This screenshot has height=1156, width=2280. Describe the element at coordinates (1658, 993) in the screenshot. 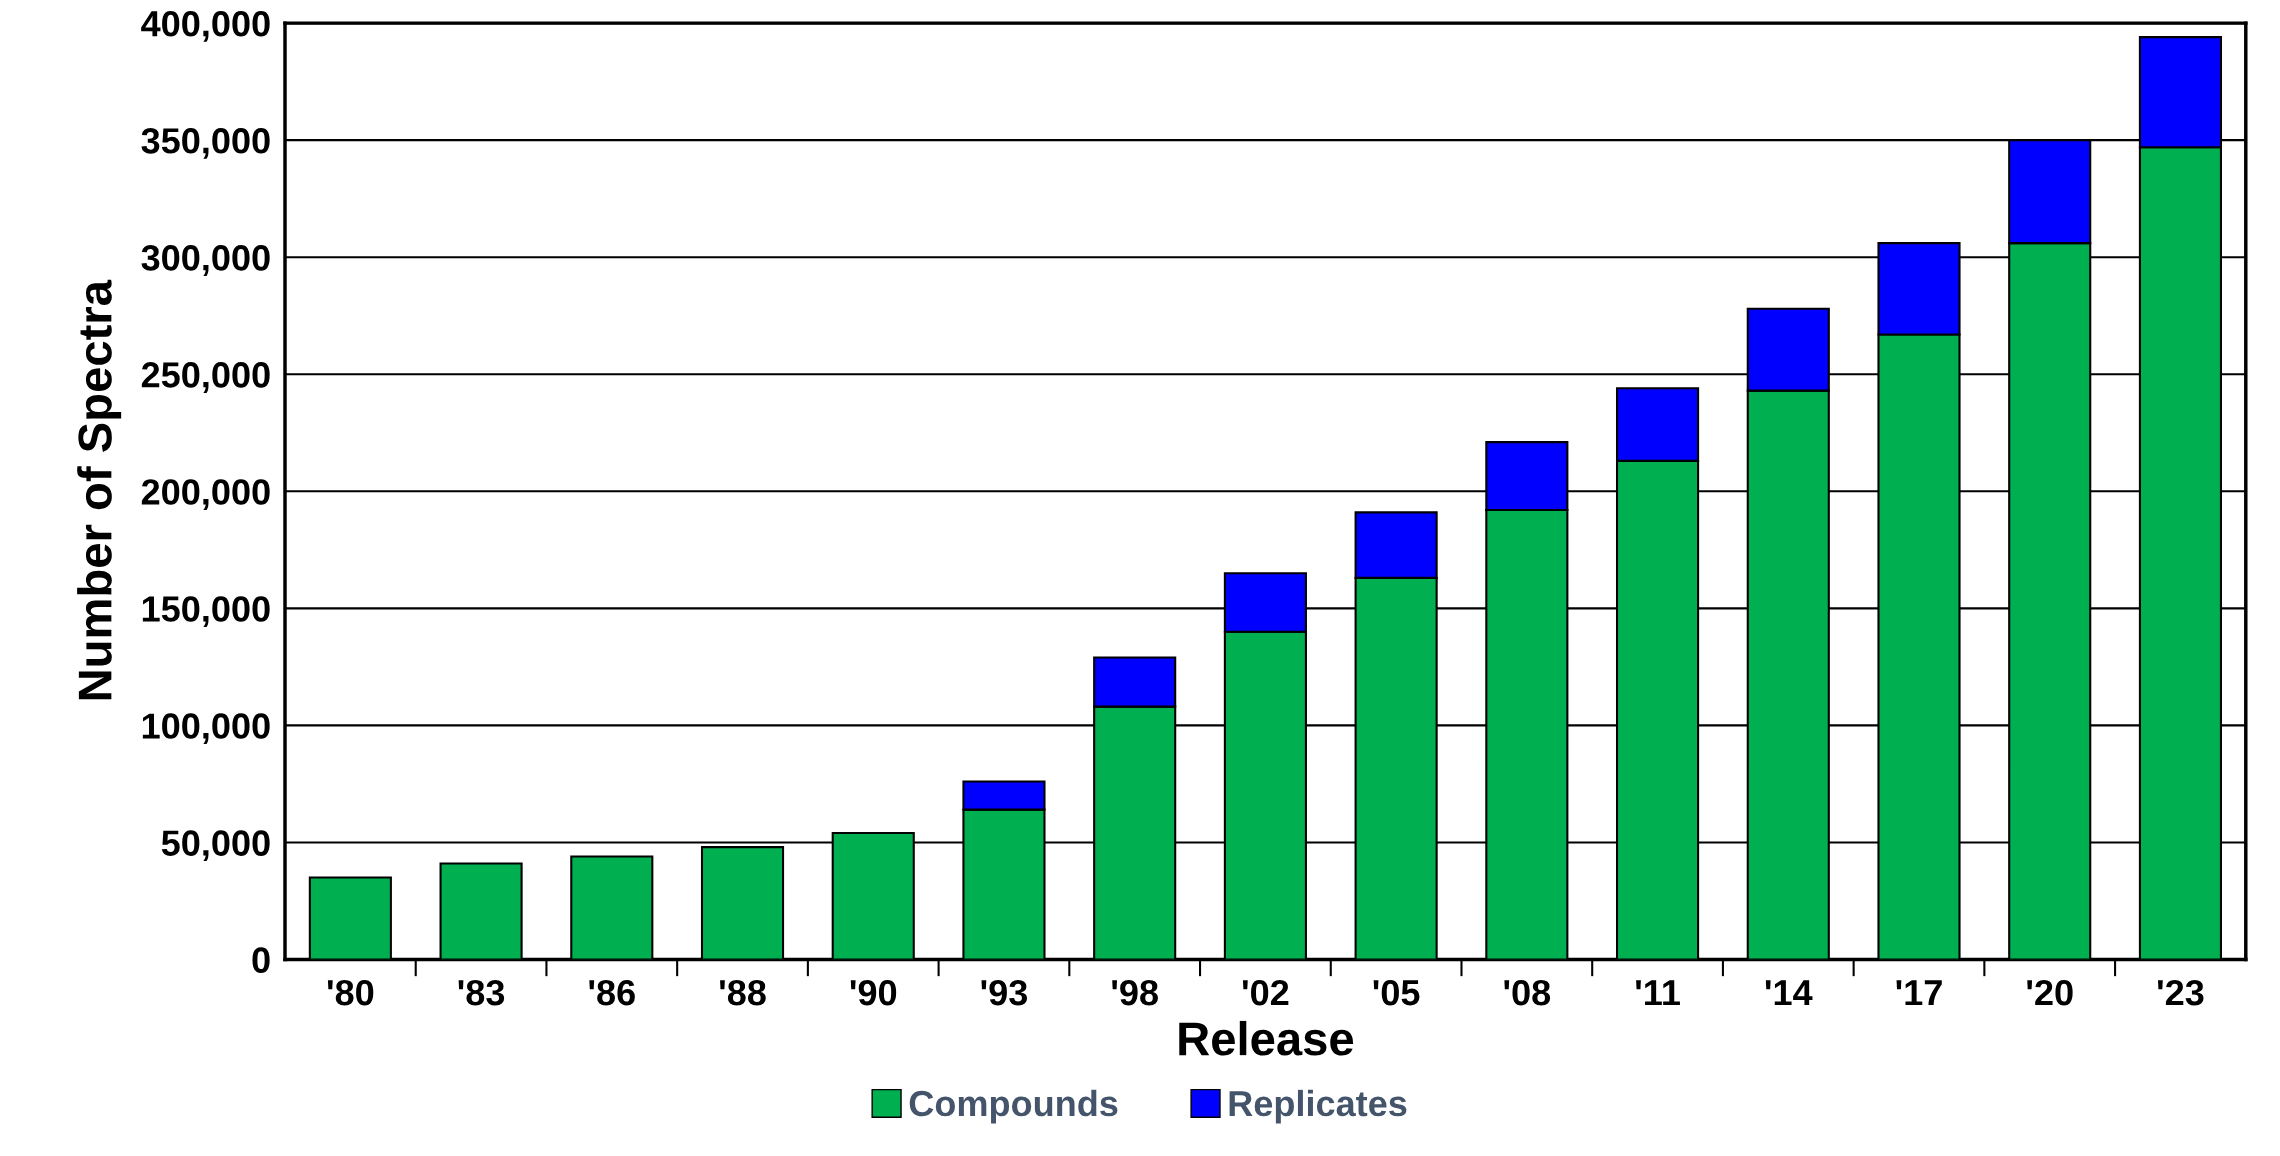

I see `x-tick-label: '11` at that location.